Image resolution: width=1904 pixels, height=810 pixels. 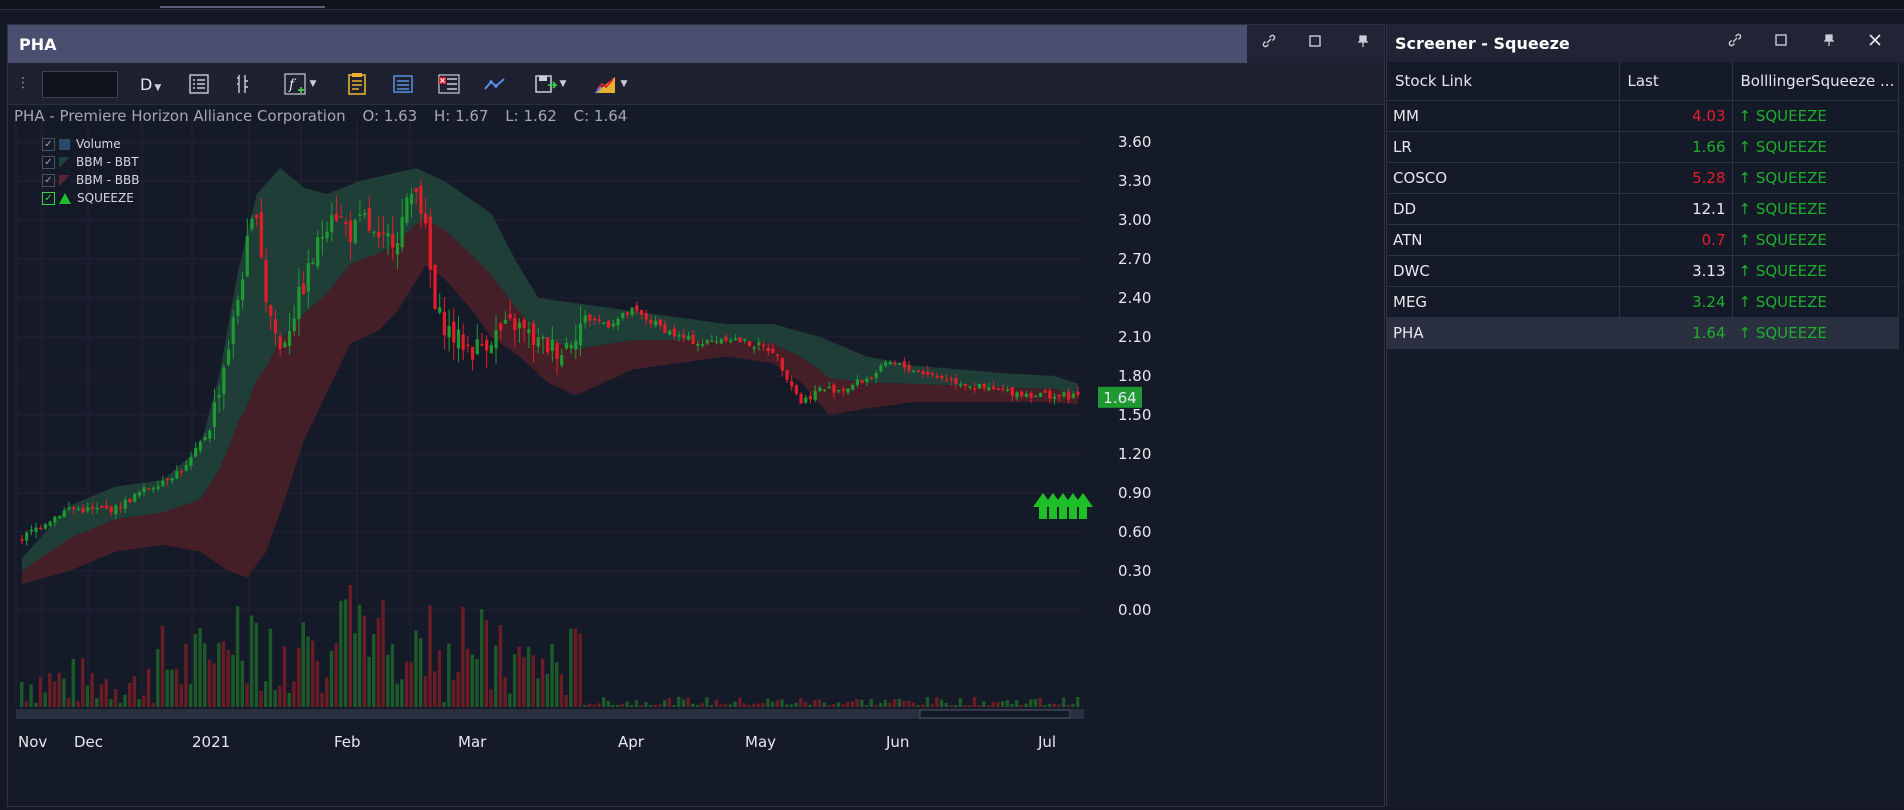 I want to click on save-template-icon: ▼, so click(x=550, y=84).